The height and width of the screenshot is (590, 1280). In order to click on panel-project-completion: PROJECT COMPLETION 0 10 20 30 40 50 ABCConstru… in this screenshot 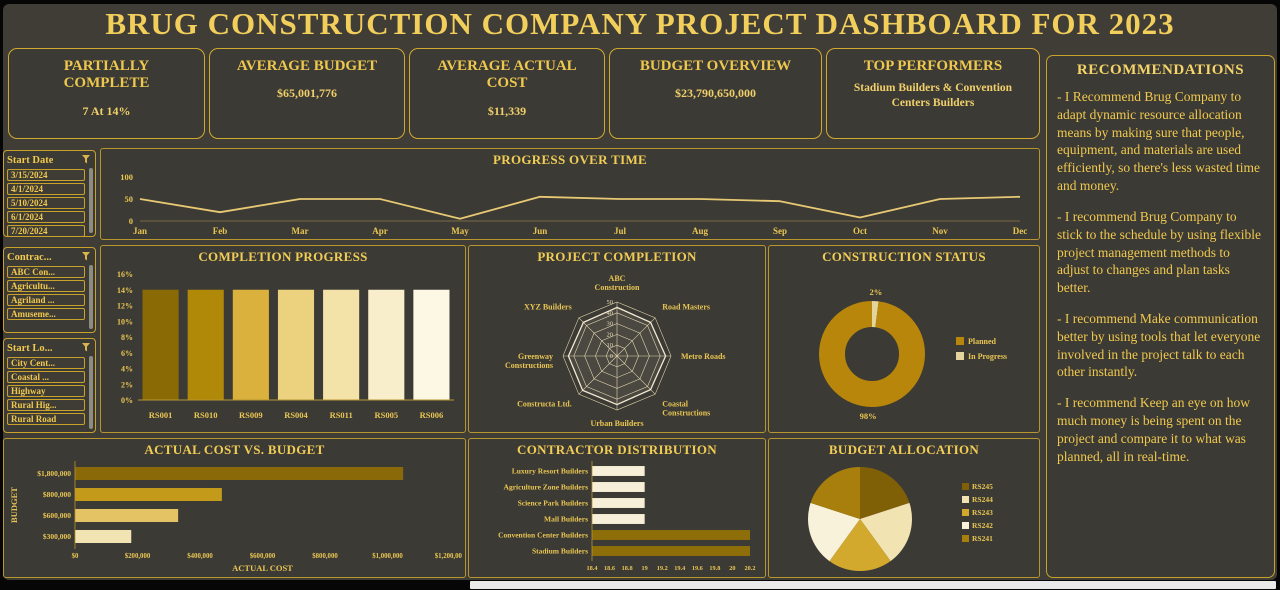, I will do `click(617, 339)`.